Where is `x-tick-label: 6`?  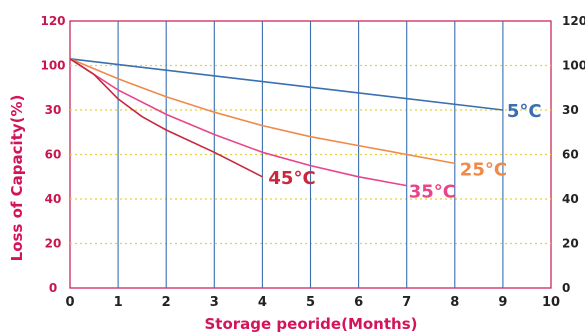
x-tick-label: 6 is located at coordinates (358, 302).